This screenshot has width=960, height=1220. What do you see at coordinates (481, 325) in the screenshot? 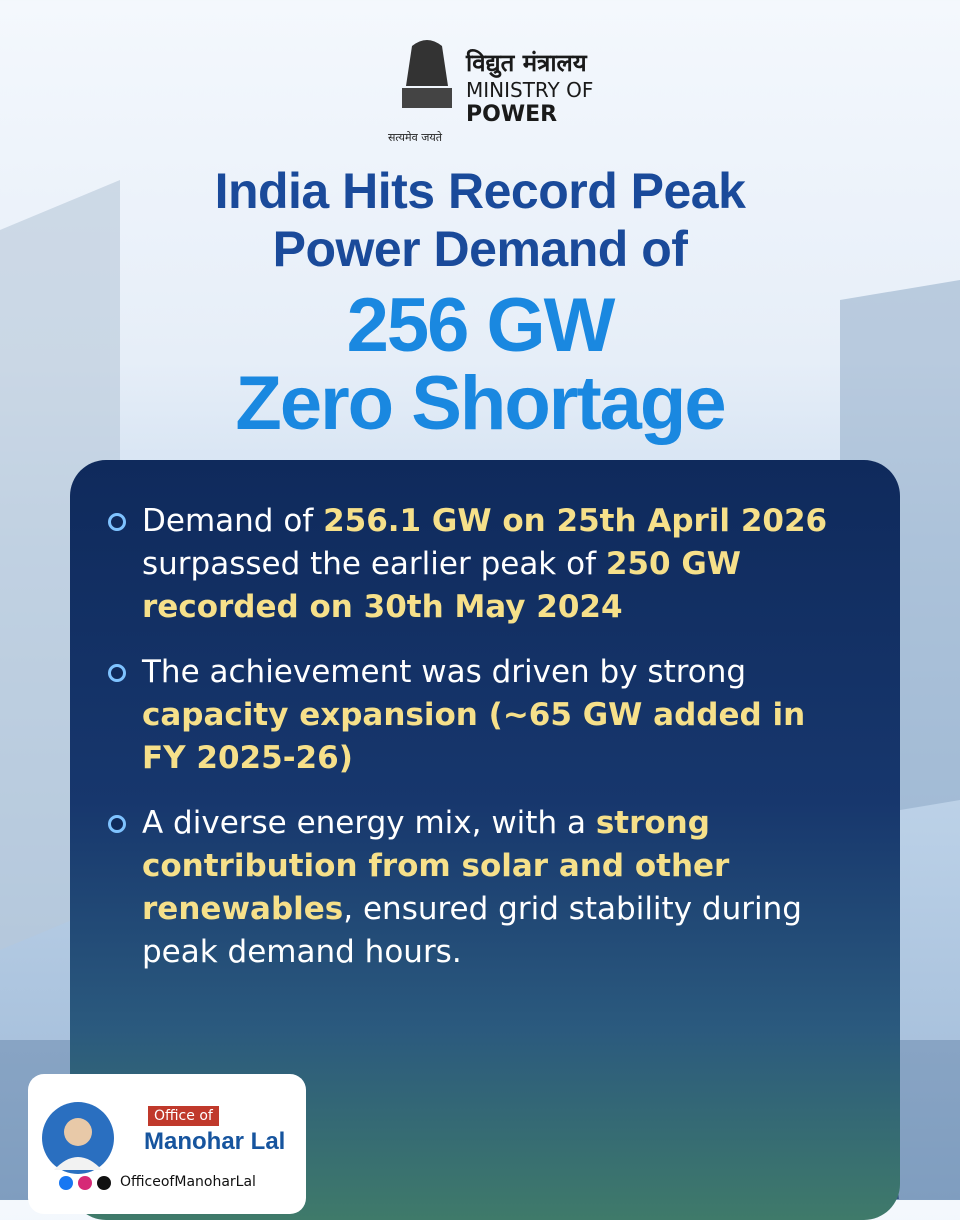
I see `headline-figure: 256 GW` at bounding box center [481, 325].